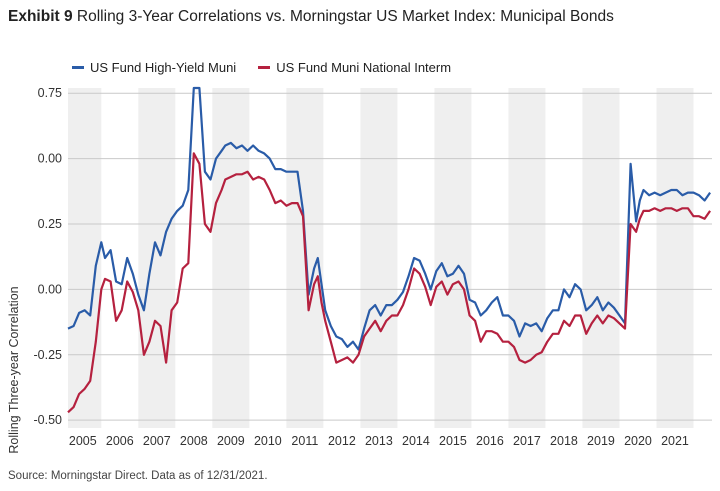  Describe the element at coordinates (157, 441) in the screenshot. I see `x-tick-label-2007: 2007` at that location.